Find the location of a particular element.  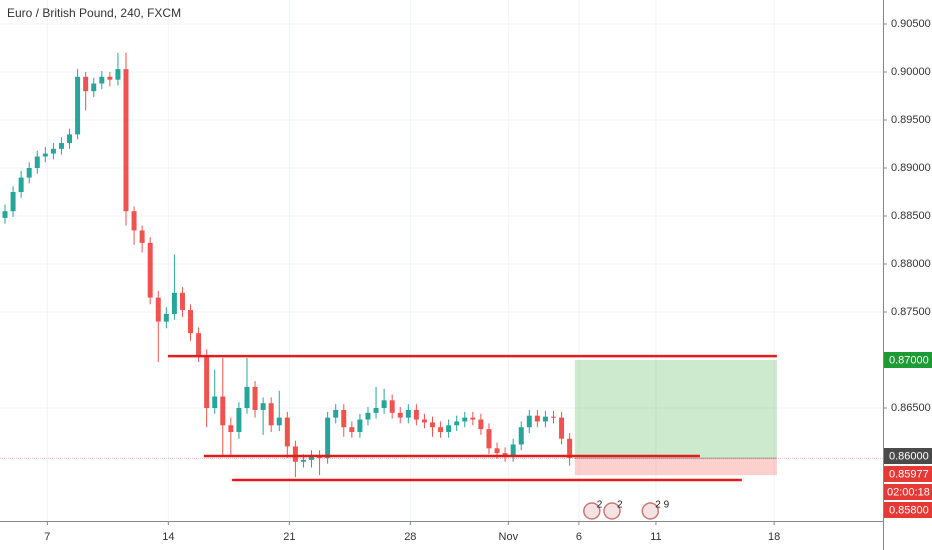

x-tick-label: 18 is located at coordinates (774, 537).